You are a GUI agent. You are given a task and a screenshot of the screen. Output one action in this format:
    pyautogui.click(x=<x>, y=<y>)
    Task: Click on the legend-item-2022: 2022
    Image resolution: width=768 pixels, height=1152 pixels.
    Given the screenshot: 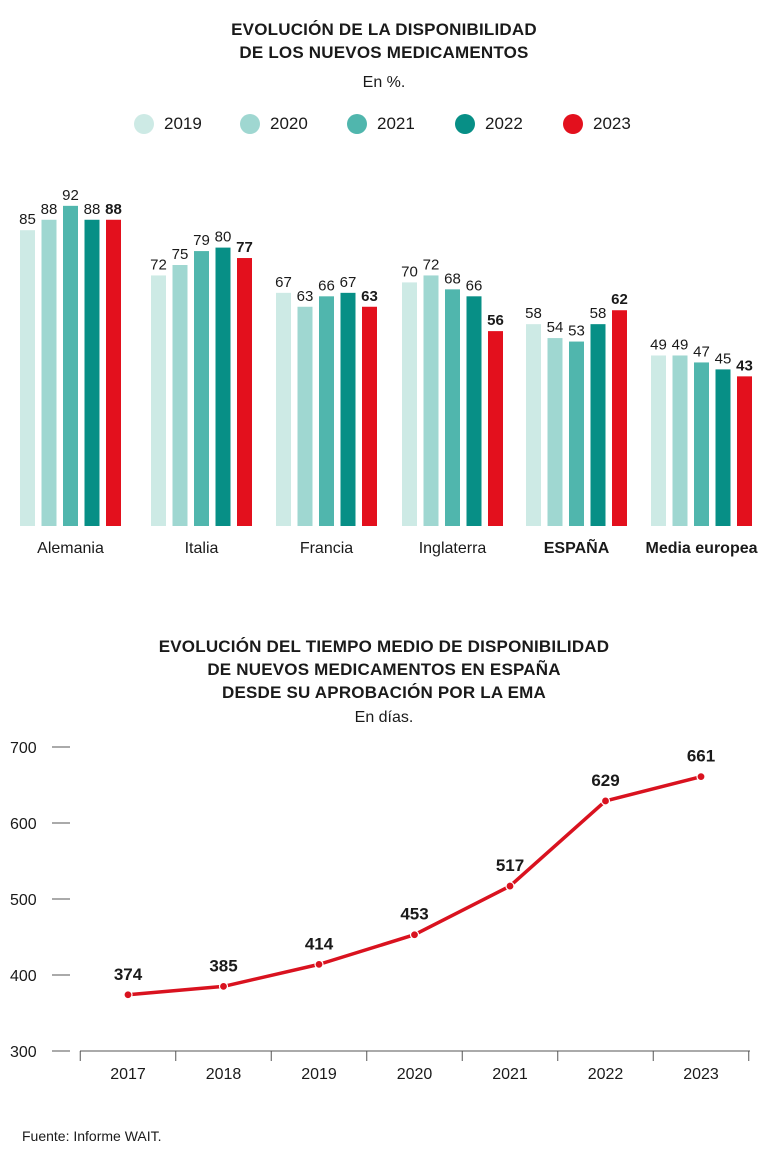 What is the action you would take?
    pyautogui.click(x=489, y=124)
    